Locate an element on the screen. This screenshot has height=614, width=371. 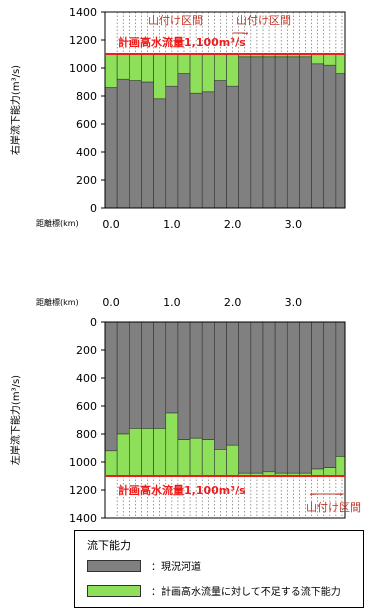
plan-flow-label-1: 計画高水流量1,100m³/s is located at coordinates (182, 42).